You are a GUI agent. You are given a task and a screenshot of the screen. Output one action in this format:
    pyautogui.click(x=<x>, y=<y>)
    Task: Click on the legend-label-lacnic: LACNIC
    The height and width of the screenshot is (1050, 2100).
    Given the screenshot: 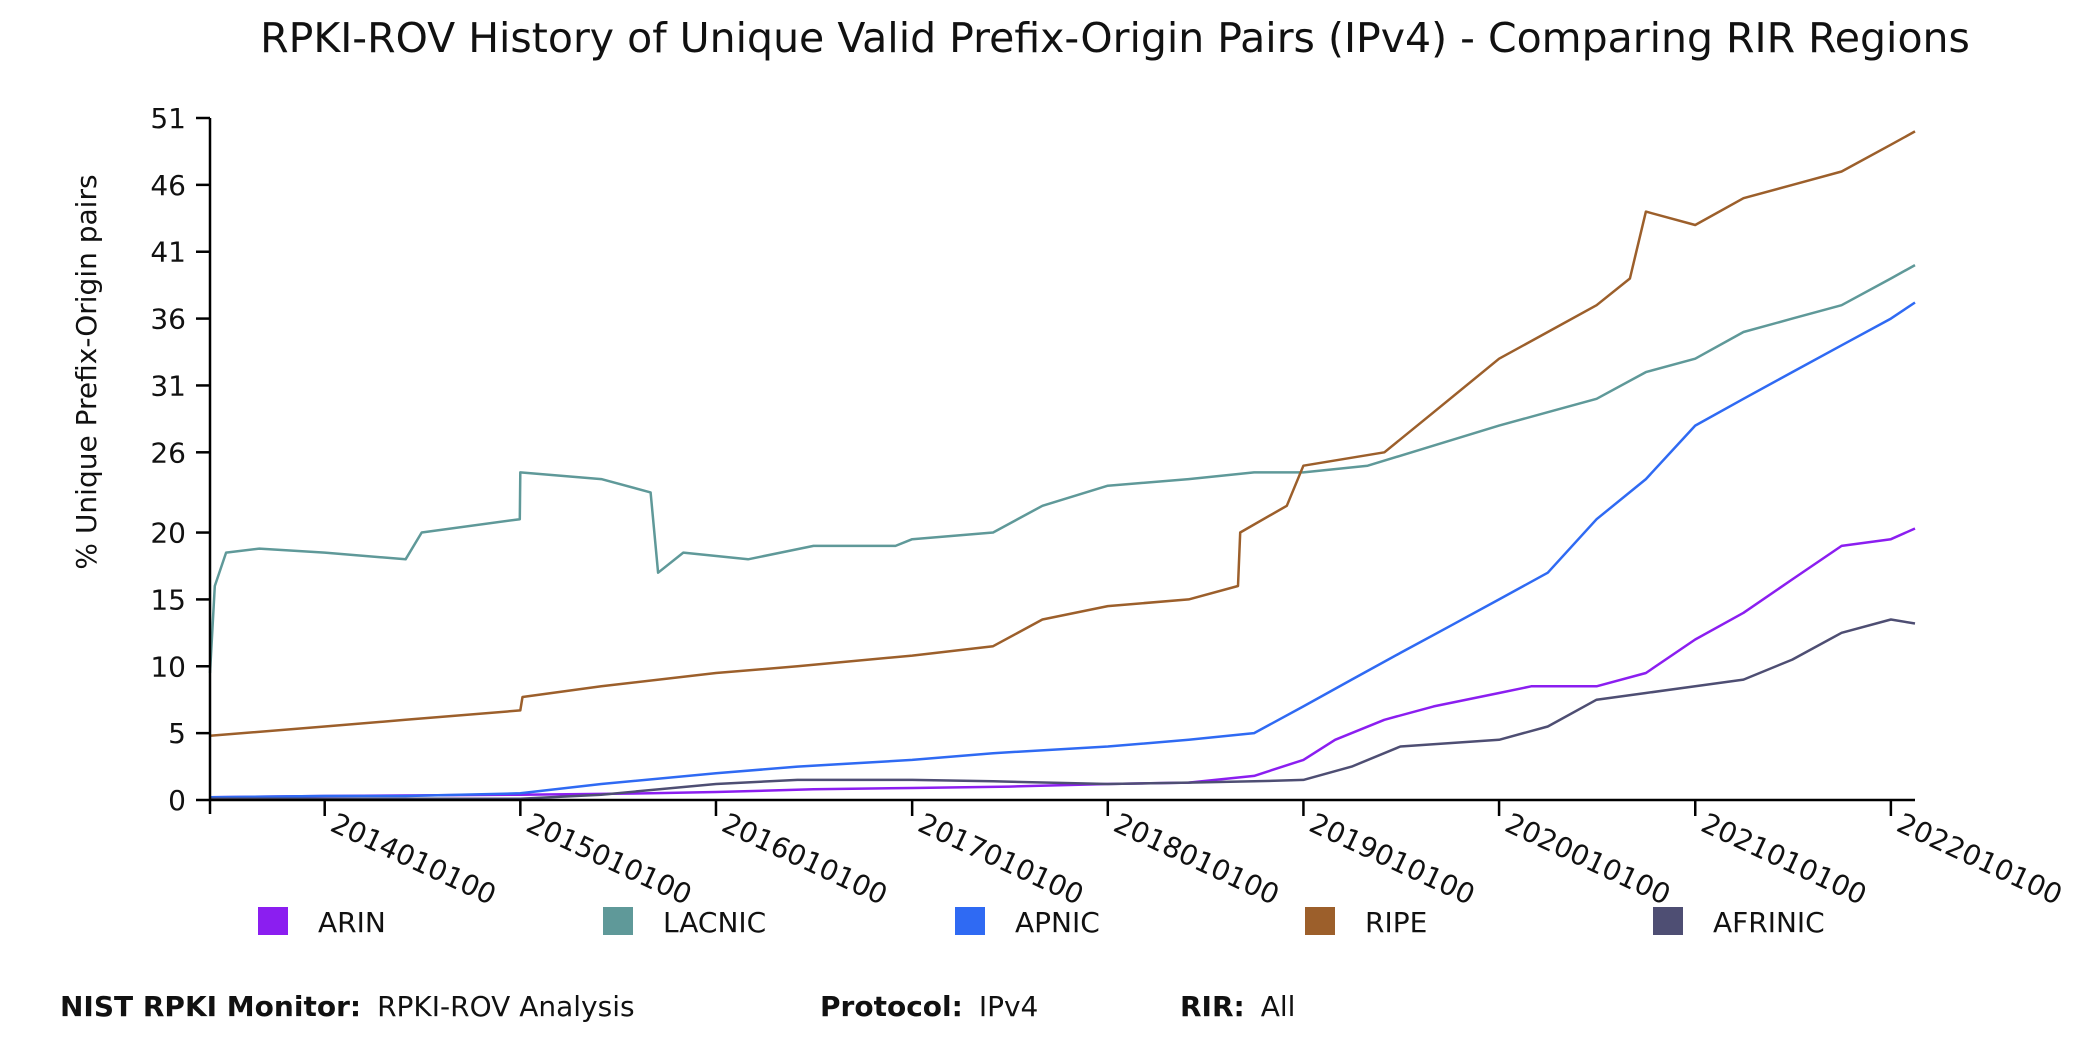 What is the action you would take?
    pyautogui.click(x=714, y=922)
    